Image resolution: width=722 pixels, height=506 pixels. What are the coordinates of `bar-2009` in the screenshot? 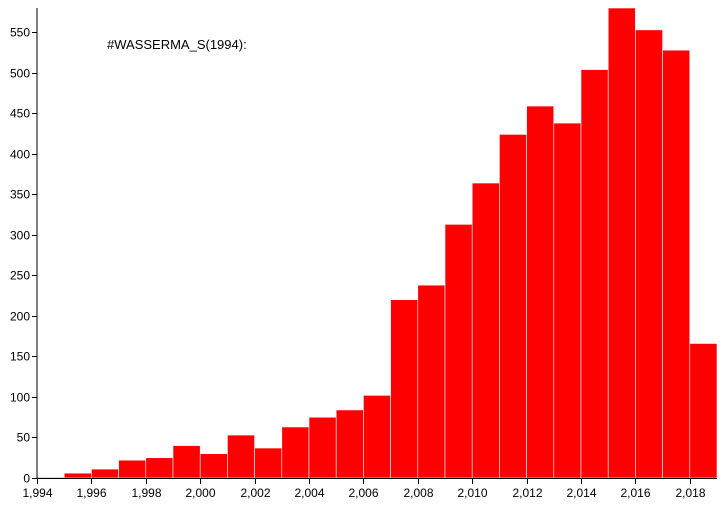 It's located at (458, 351).